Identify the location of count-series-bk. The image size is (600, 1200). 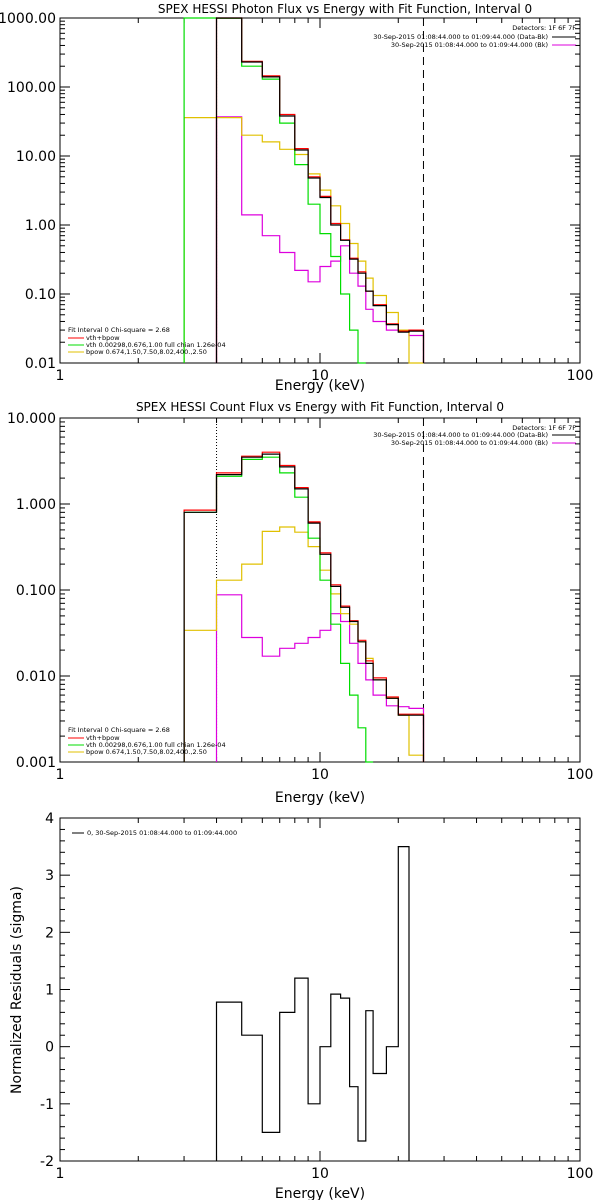
(320, 678).